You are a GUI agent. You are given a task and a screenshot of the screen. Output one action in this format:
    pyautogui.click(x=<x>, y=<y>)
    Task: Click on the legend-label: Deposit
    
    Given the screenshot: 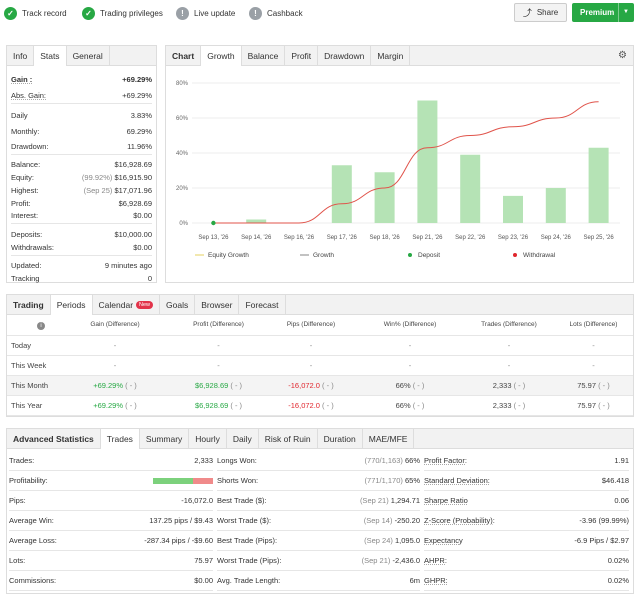 What is the action you would take?
    pyautogui.click(x=429, y=255)
    